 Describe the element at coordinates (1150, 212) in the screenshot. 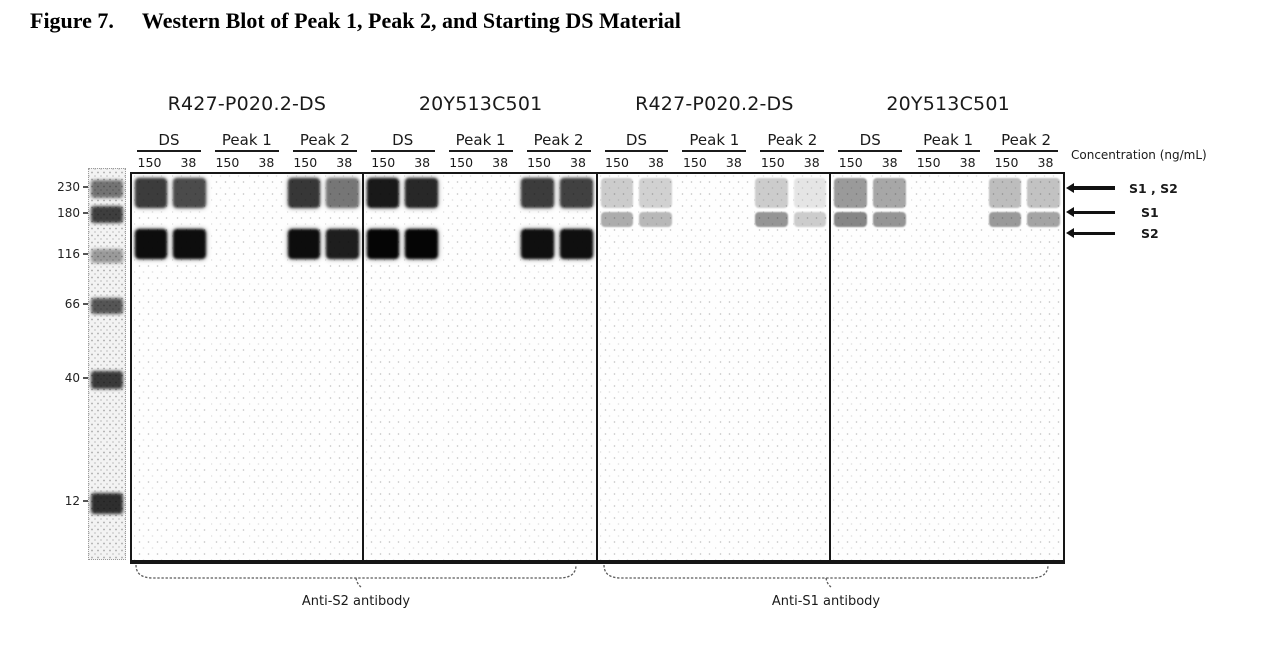

I see `band-marker-label: S1` at that location.